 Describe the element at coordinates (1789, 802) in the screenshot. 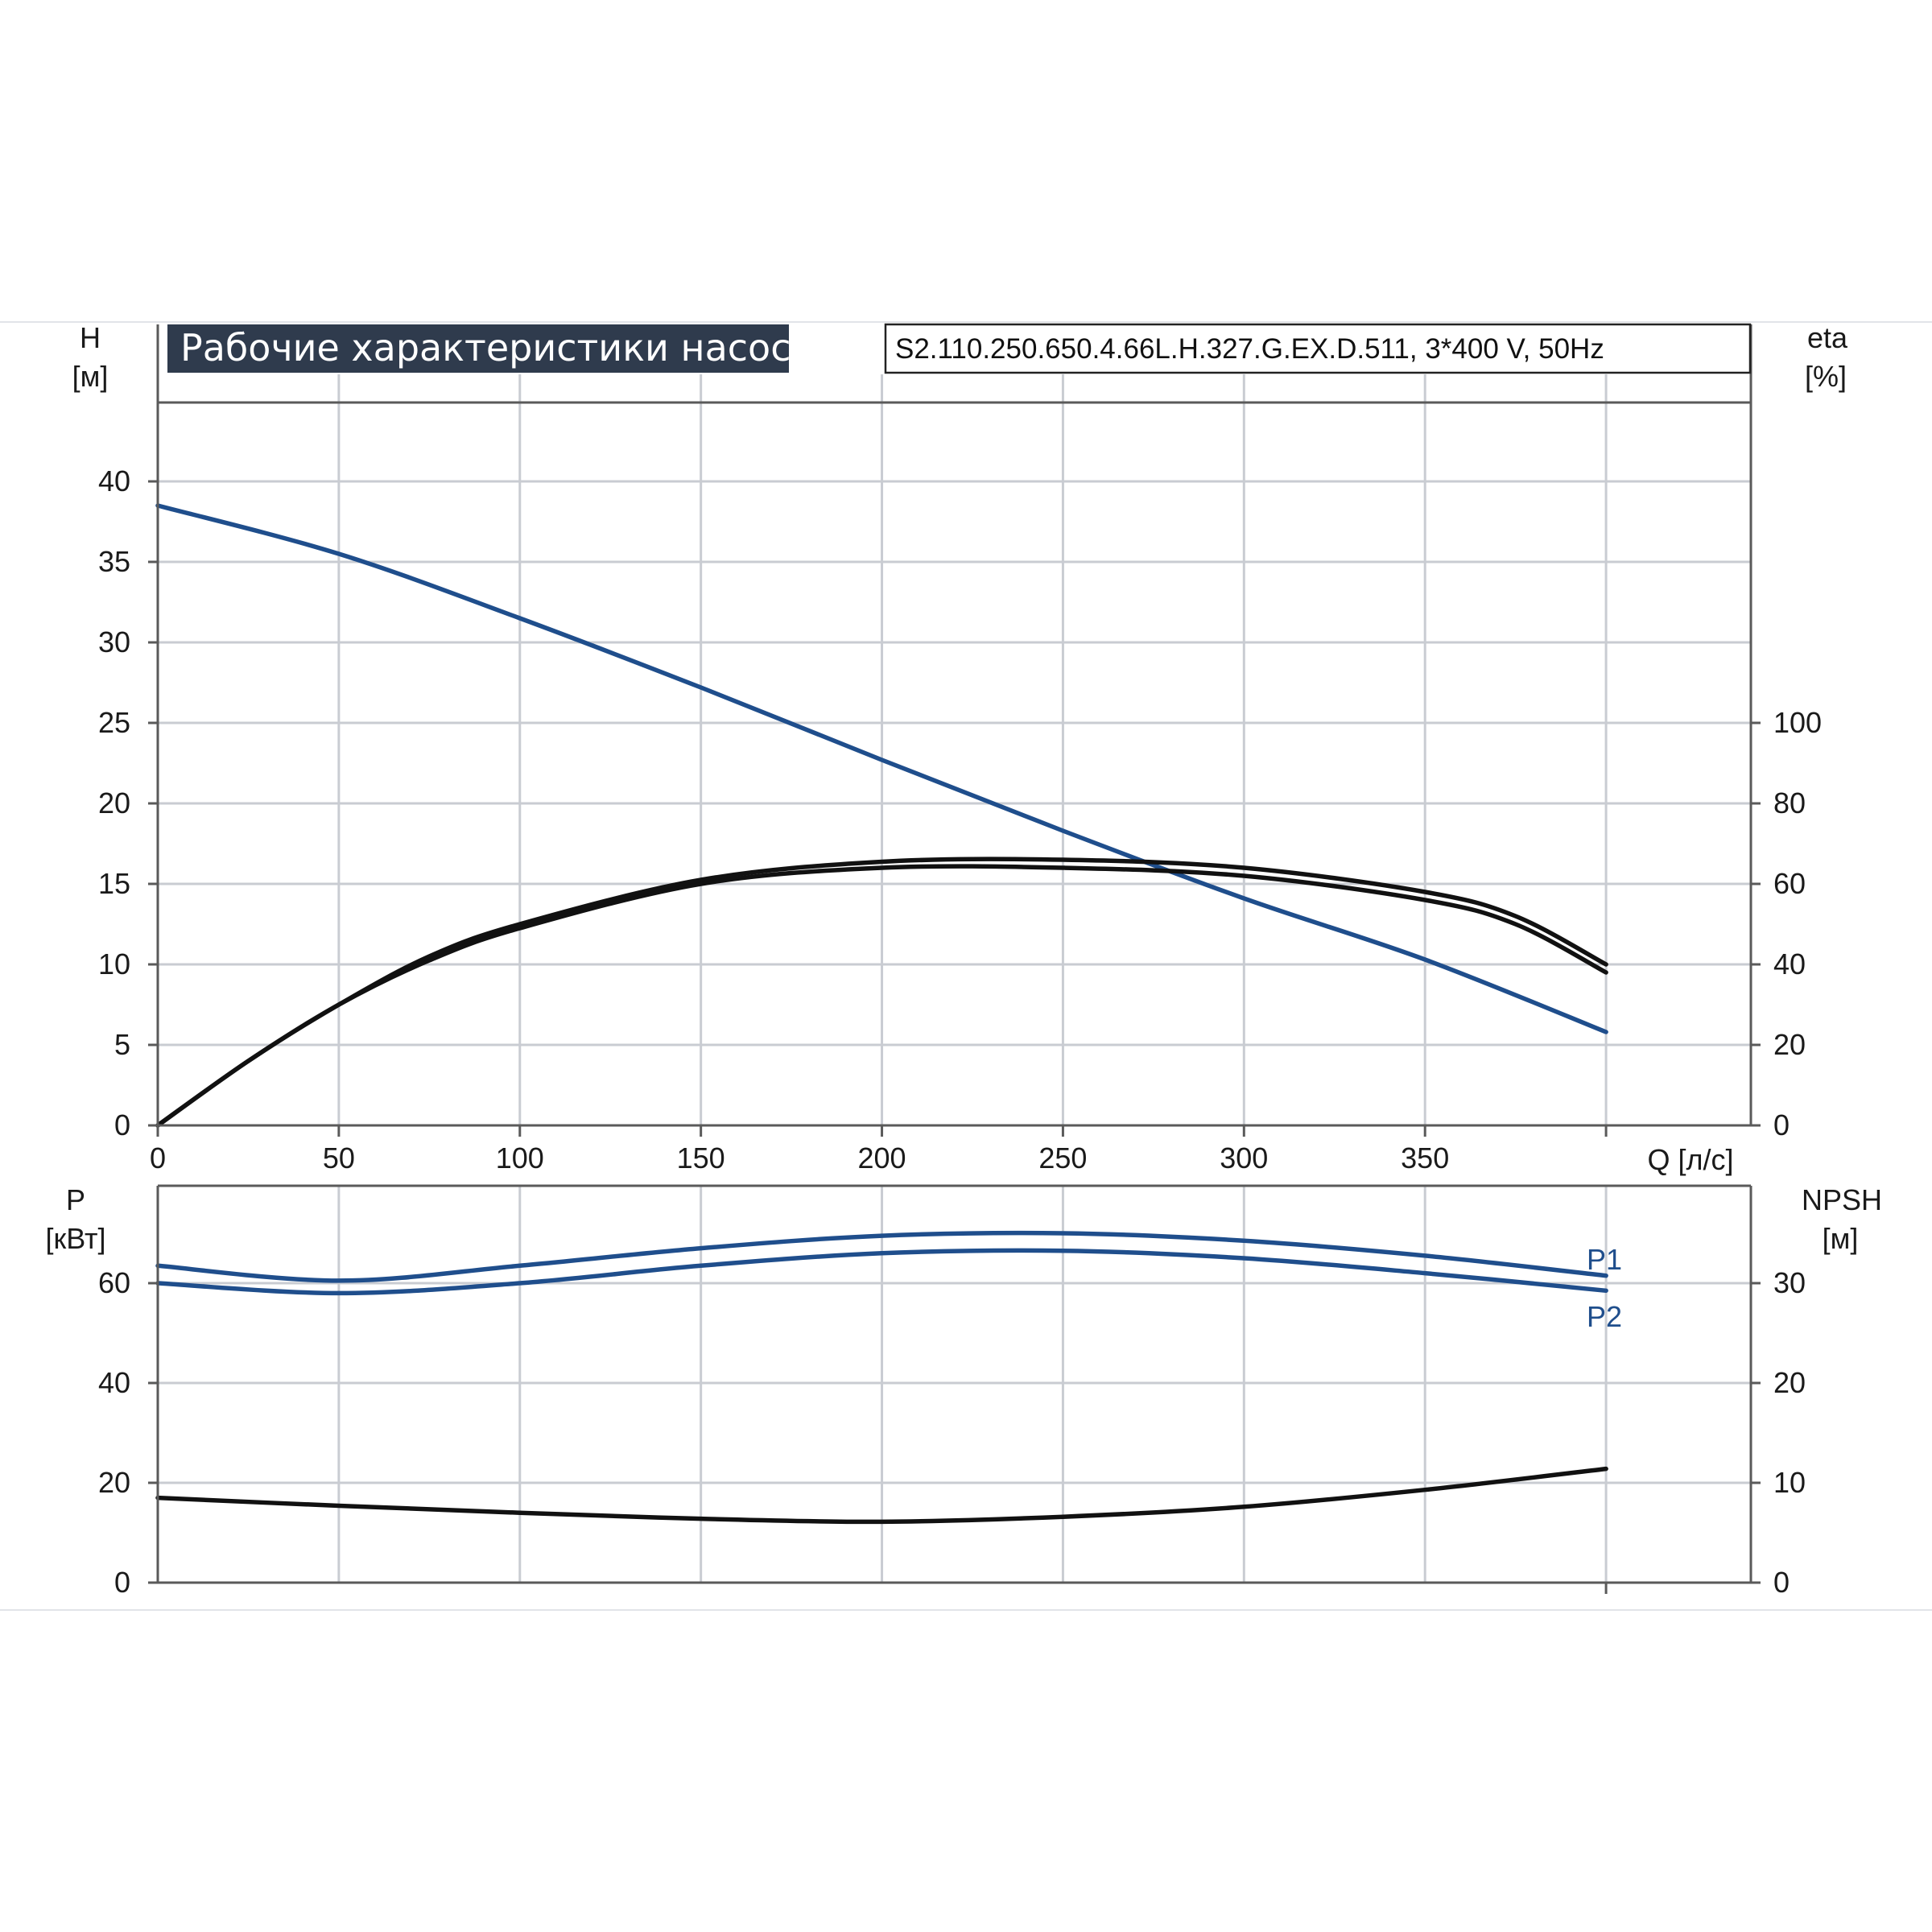

I see `right-tick-label: 80` at that location.